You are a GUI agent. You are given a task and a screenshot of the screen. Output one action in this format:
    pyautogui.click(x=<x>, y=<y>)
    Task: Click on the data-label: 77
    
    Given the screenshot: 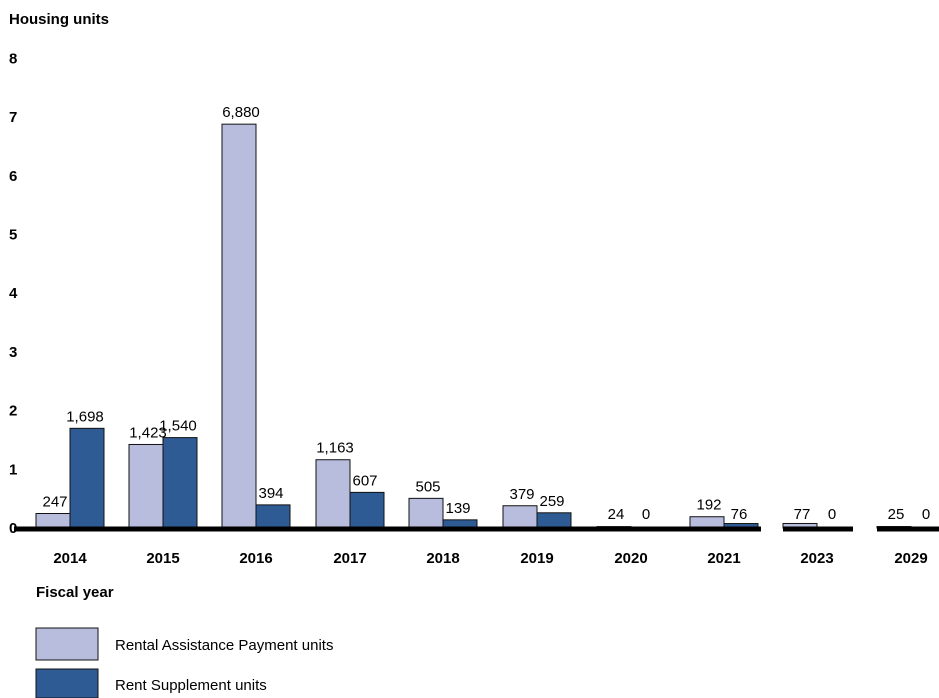 What is the action you would take?
    pyautogui.click(x=802, y=514)
    